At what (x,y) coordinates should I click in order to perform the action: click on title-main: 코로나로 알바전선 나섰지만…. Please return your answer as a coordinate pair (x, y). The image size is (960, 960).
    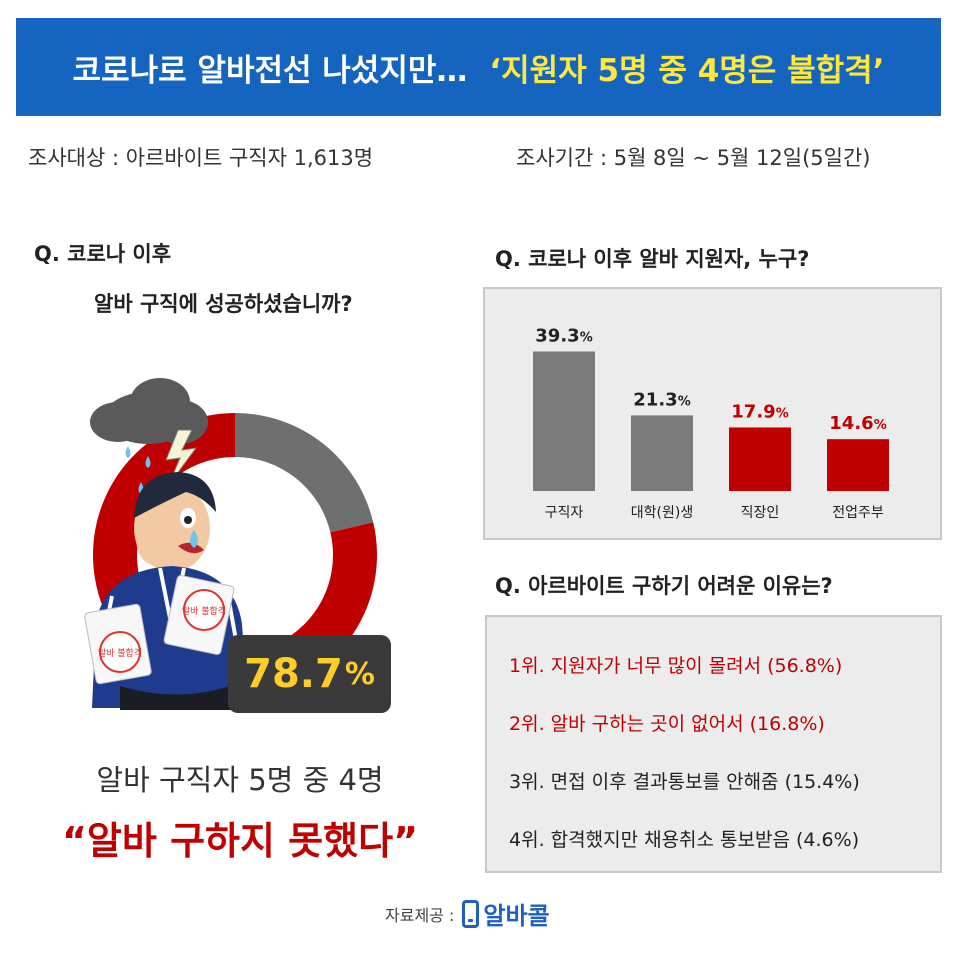
    Looking at the image, I should click on (270, 70).